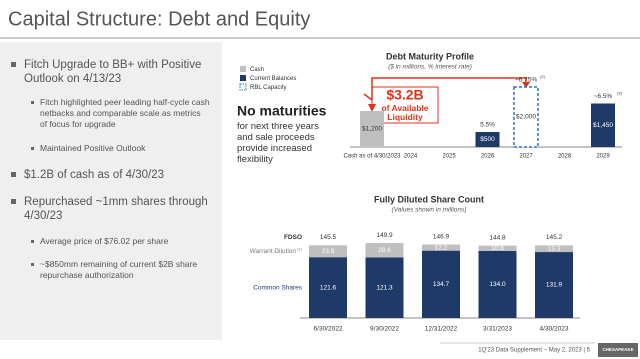 Image resolution: width=640 pixels, height=359 pixels. Describe the element at coordinates (497, 329) in the screenshot. I see `x-tick-label: 3/31/2023` at that location.